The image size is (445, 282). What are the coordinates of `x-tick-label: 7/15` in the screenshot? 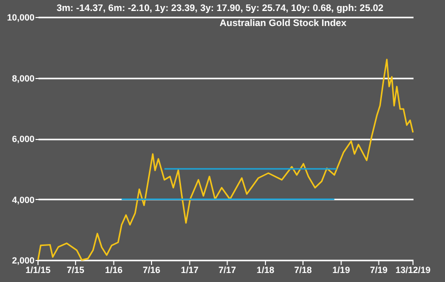 It's located at (75, 270).